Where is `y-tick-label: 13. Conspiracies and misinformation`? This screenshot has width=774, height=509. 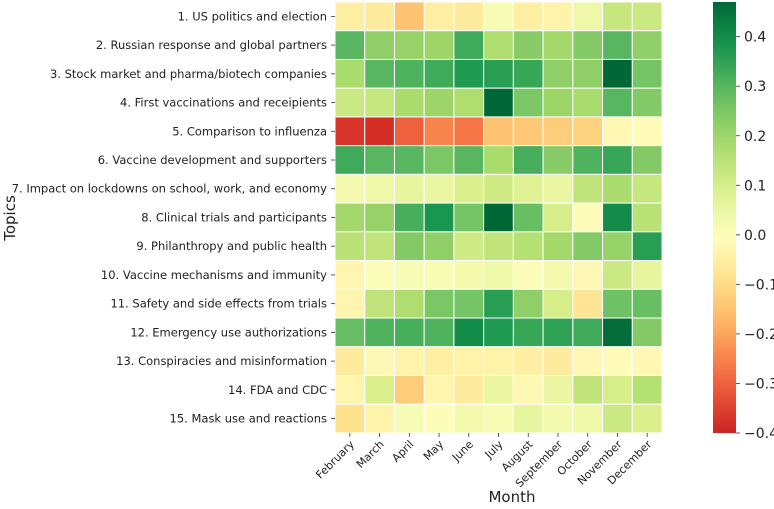
y-tick-label: 13. Conspiracies and misinformation is located at coordinates (221, 361).